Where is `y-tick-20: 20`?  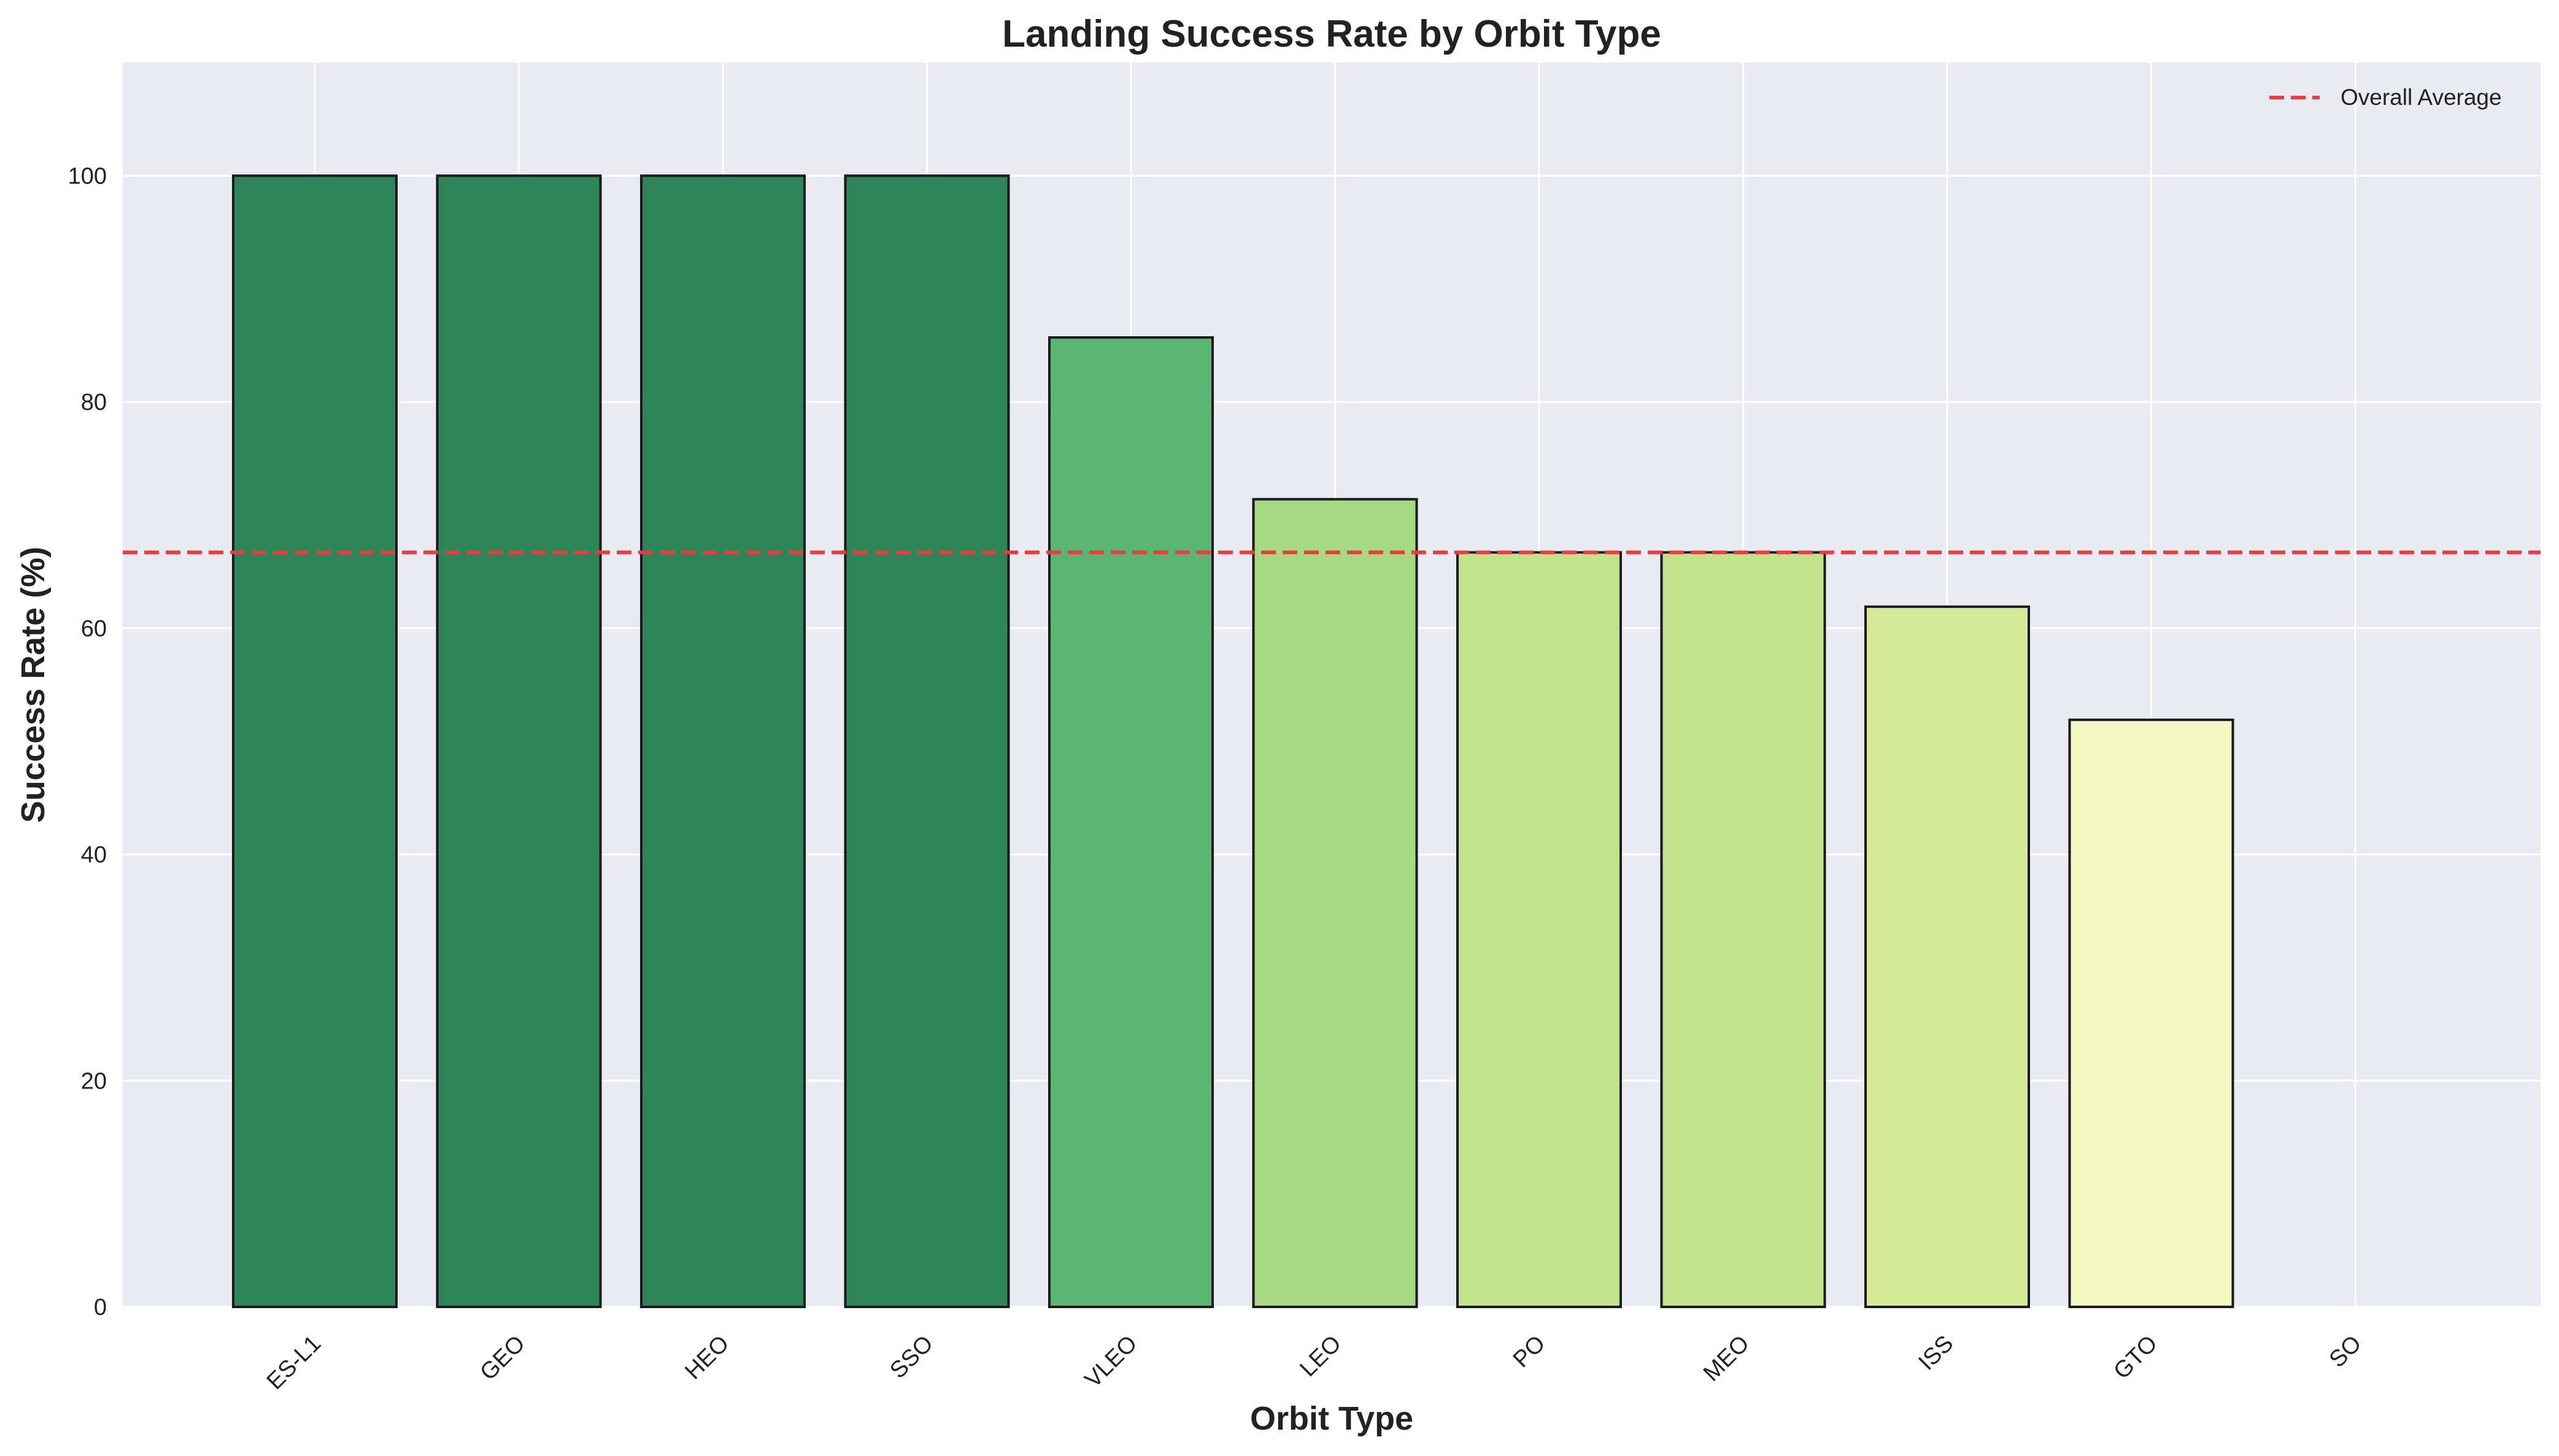
y-tick-20: 20 is located at coordinates (94, 1081).